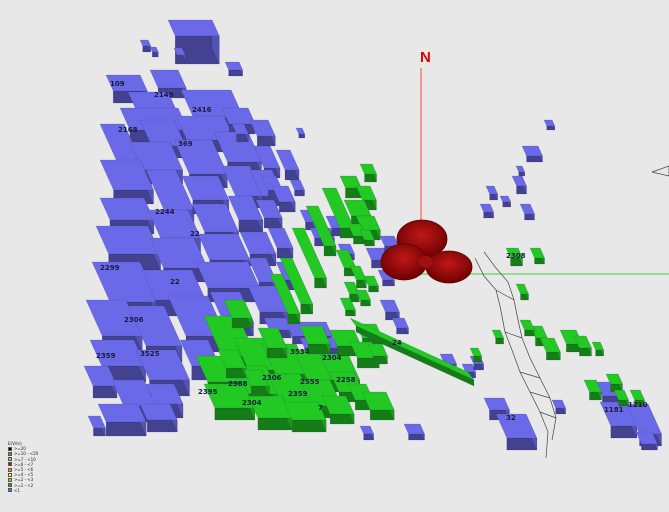  I want to click on building-label: 369, so click(185, 144).